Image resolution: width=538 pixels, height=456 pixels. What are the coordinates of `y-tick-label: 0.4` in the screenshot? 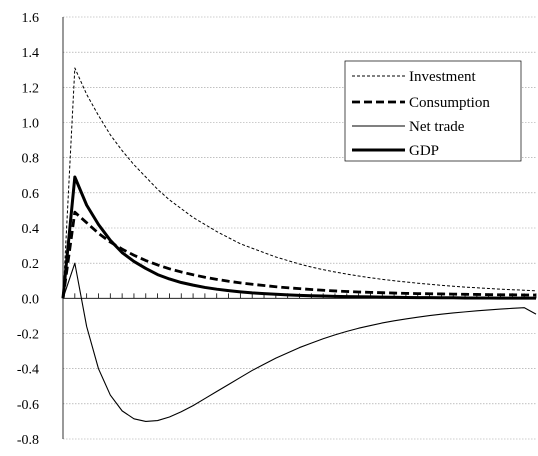 It's located at (31, 229).